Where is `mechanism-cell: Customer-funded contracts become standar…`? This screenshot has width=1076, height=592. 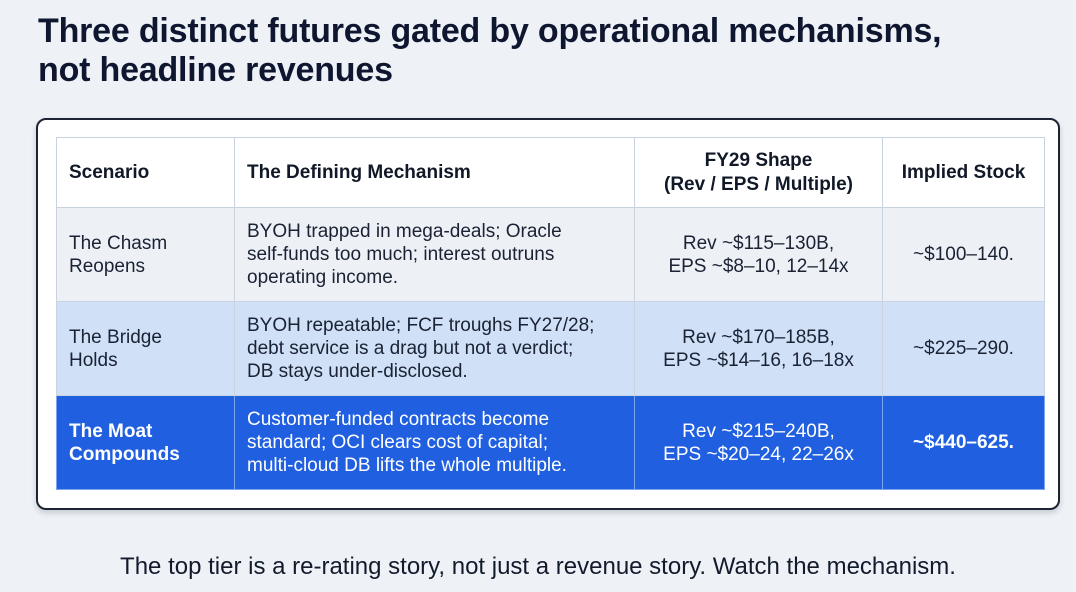
mechanism-cell: Customer-funded contracts become standar… is located at coordinates (434, 442).